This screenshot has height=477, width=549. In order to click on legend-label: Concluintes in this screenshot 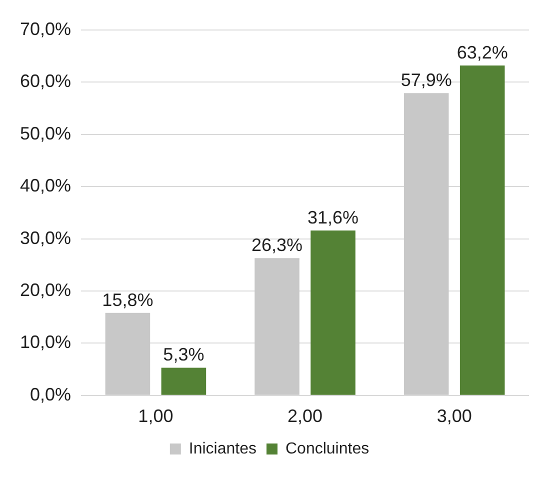, I will do `click(327, 449)`.